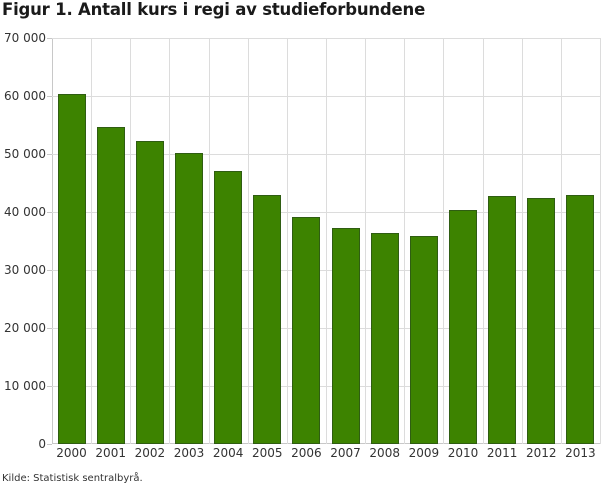 The image size is (610, 488). What do you see at coordinates (110, 285) in the screenshot?
I see `bar-2001` at bounding box center [110, 285].